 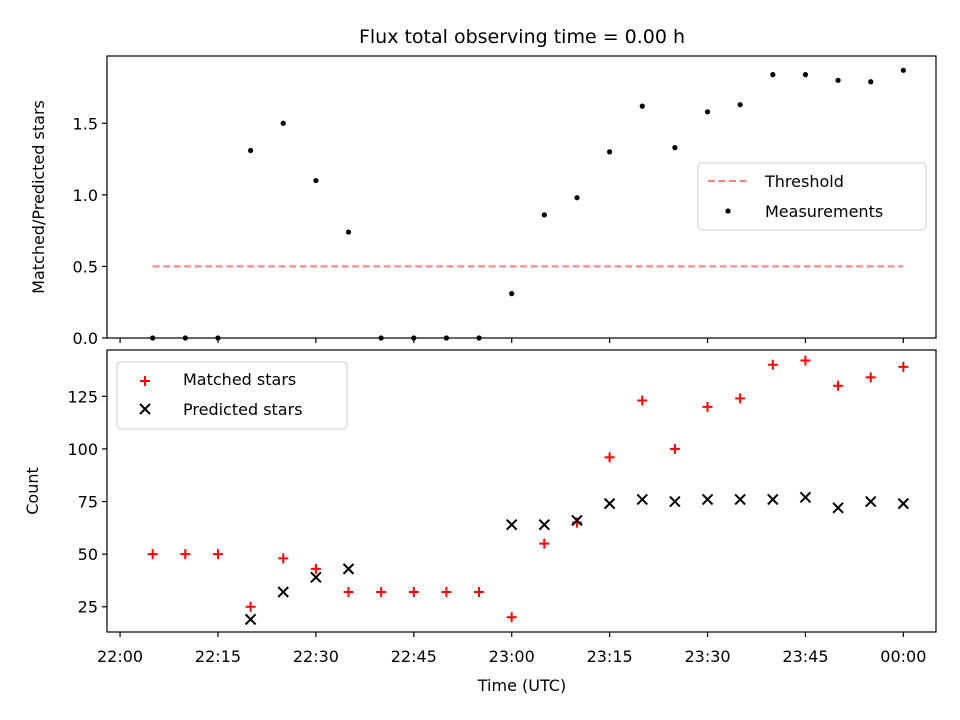 What do you see at coordinates (82, 449) in the screenshot?
I see `bottom-y-tick-label: 100` at bounding box center [82, 449].